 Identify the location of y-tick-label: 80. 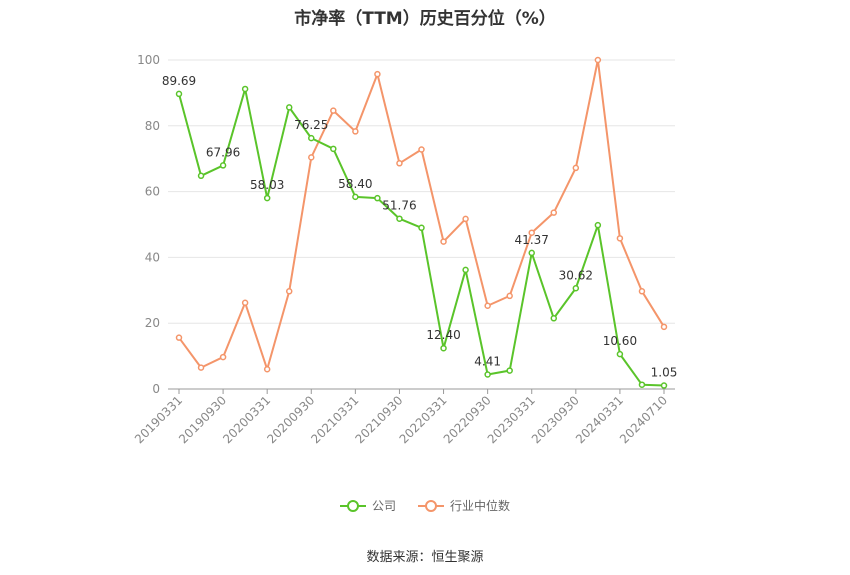
(152, 126).